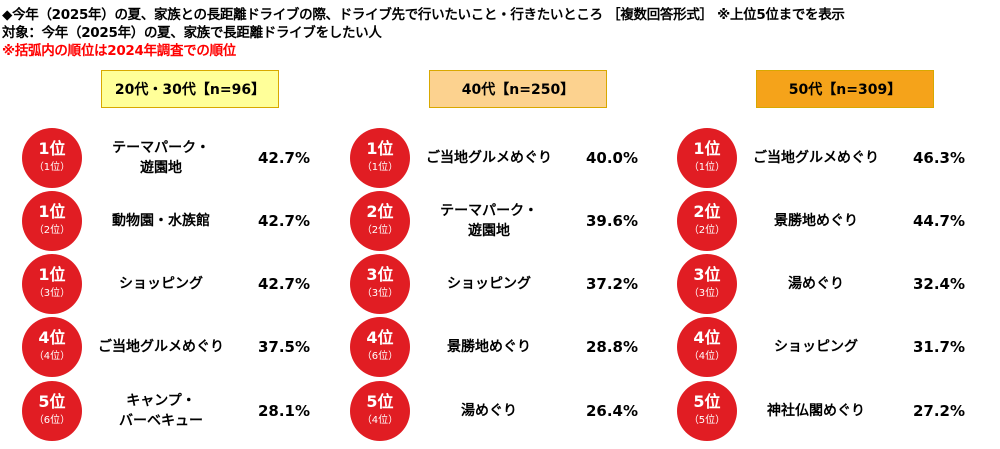  What do you see at coordinates (707, 420) in the screenshot?
I see `previous-rank-label: （5位）` at bounding box center [707, 420].